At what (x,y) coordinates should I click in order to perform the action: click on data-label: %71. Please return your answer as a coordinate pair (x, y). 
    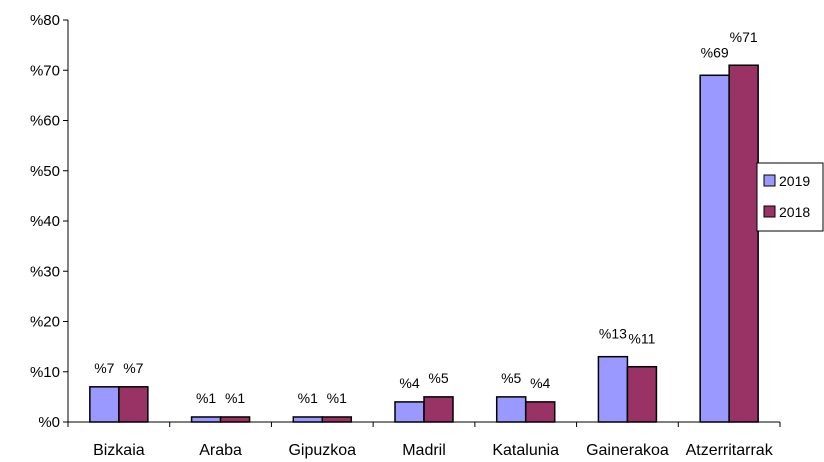
    Looking at the image, I should click on (744, 37).